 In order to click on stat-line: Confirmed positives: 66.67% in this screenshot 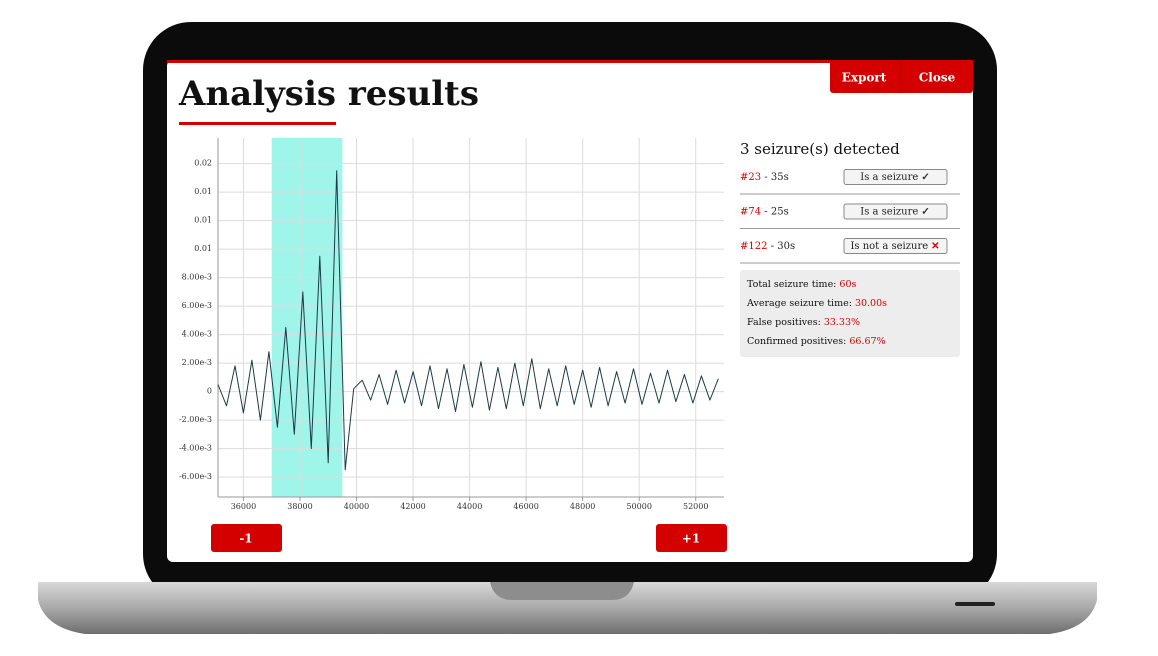, I will do `click(816, 341)`.